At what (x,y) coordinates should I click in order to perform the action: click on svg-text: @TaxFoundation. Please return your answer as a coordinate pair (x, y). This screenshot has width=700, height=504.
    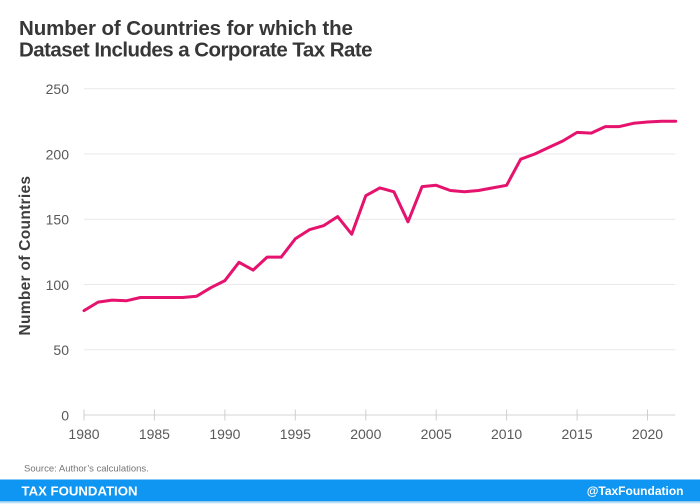
    Looking at the image, I should click on (635, 491).